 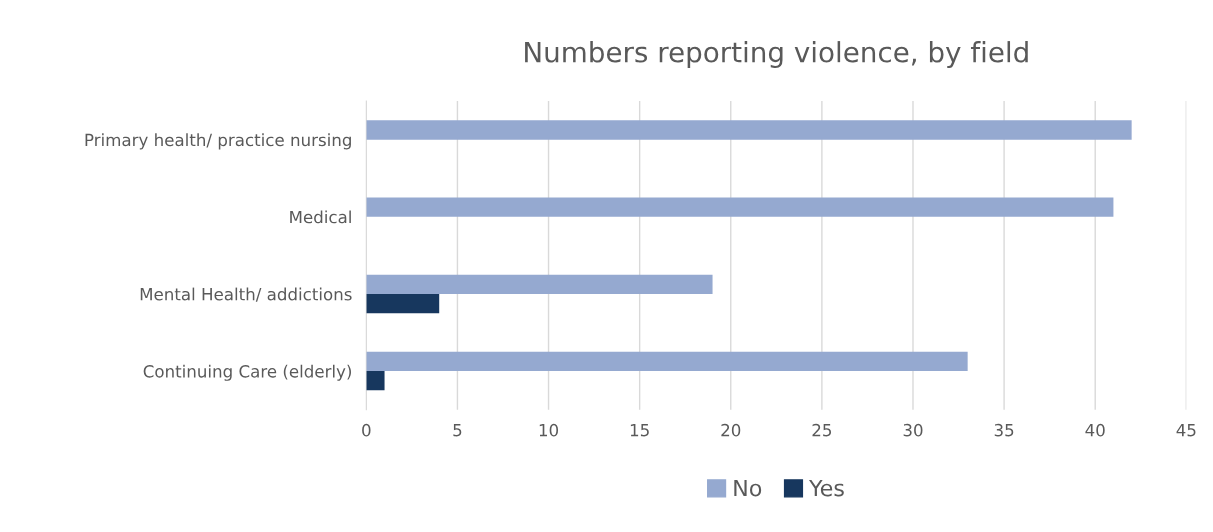 I want to click on y-tick-label: Mental Health/ addictions, so click(x=246, y=294).